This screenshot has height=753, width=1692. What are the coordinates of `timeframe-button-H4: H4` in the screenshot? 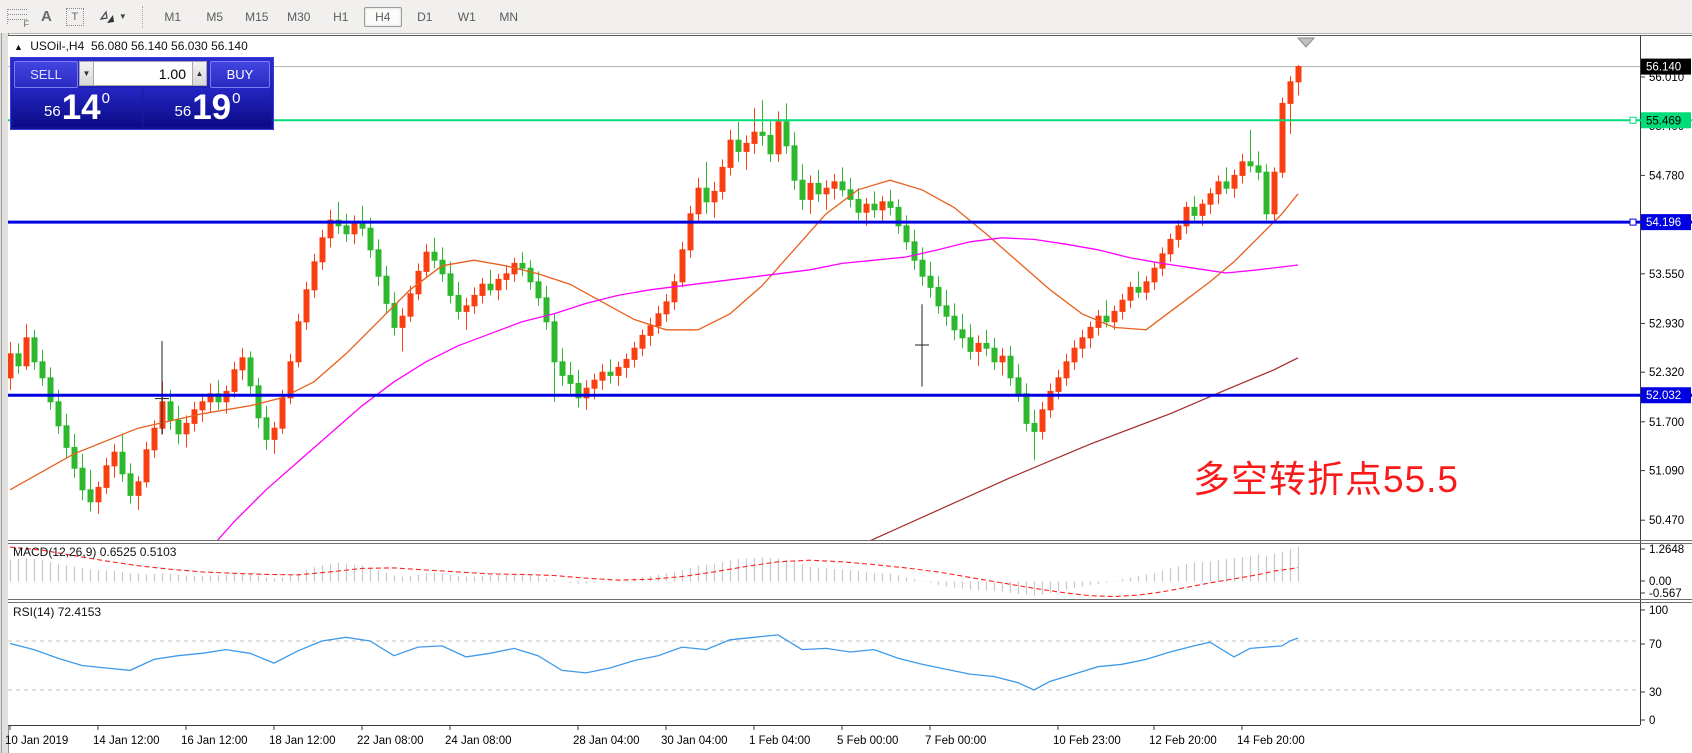 It's located at (382, 16).